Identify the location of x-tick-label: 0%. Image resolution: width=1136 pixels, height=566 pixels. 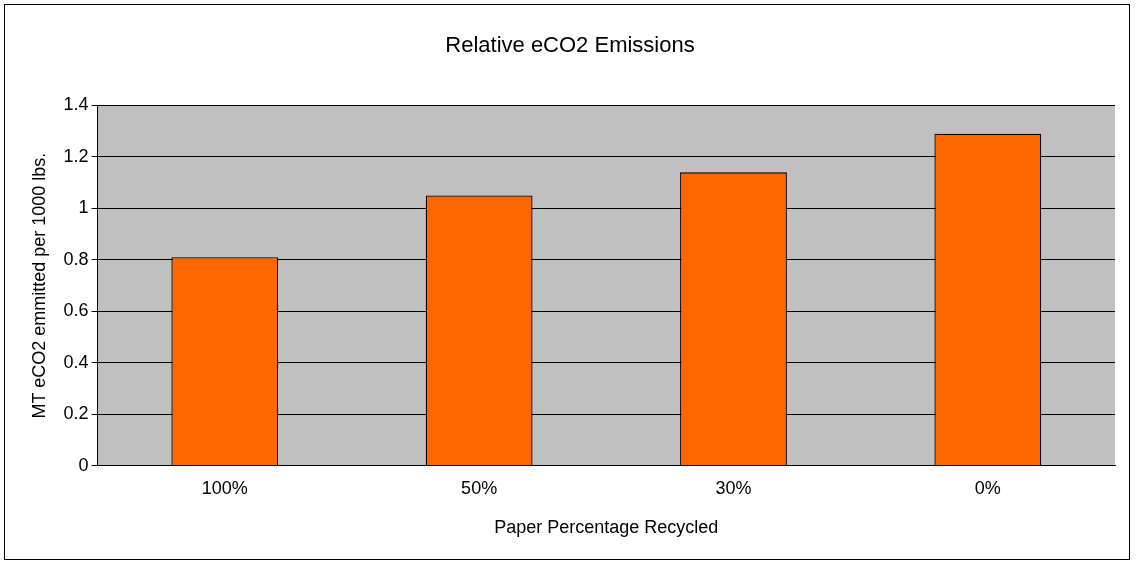
(987, 487).